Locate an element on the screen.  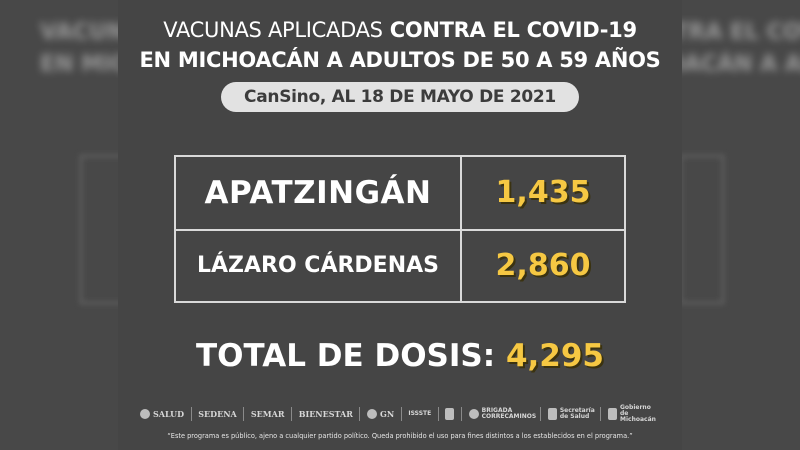
logo-correcaminos: BRIGADA CORRECAMINOS is located at coordinates (502, 414).